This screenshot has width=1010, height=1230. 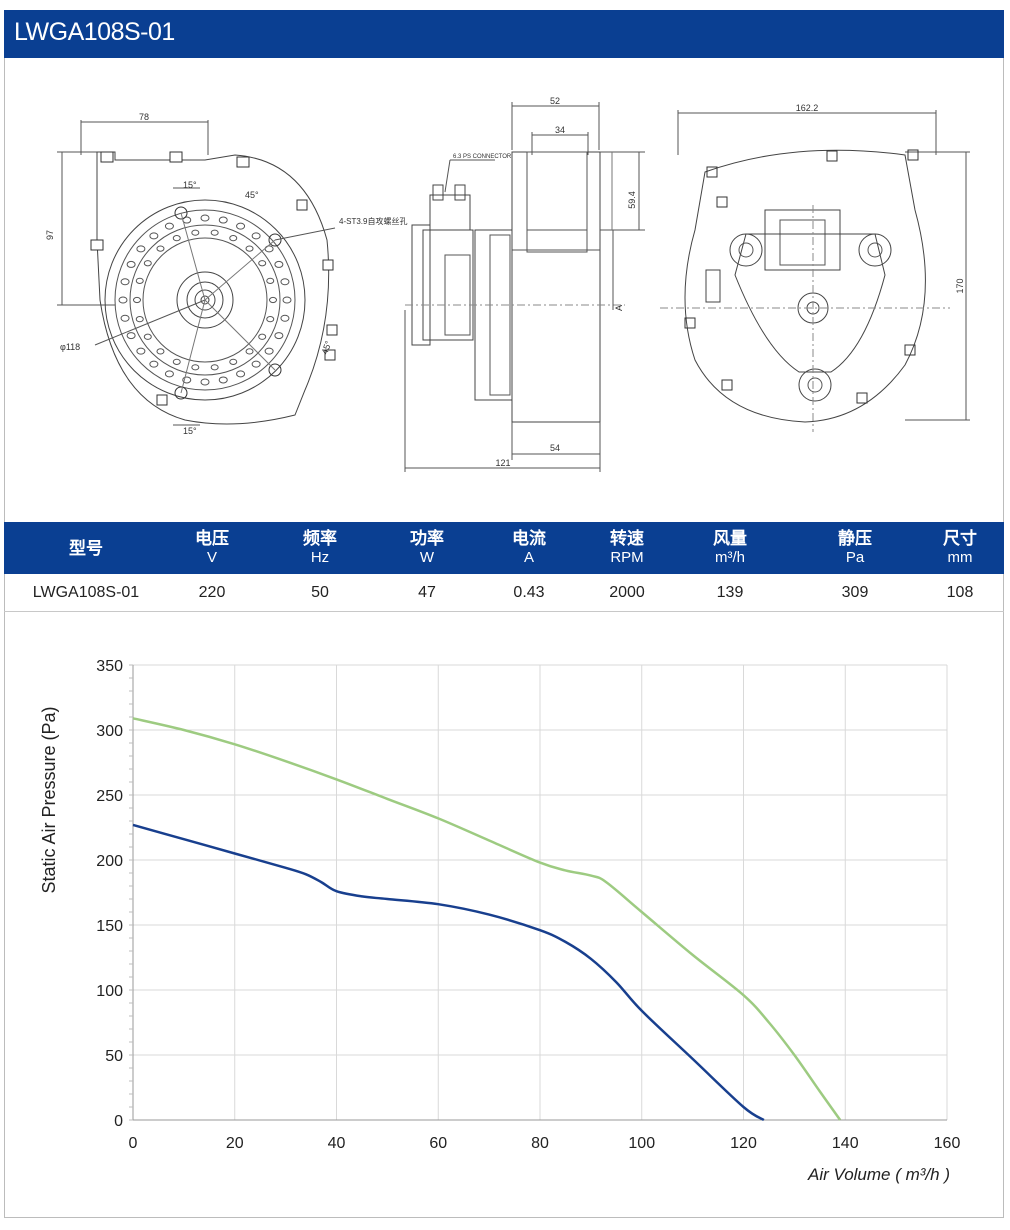 What do you see at coordinates (252, 195) in the screenshot?
I see `front-angle-top2: 45°` at bounding box center [252, 195].